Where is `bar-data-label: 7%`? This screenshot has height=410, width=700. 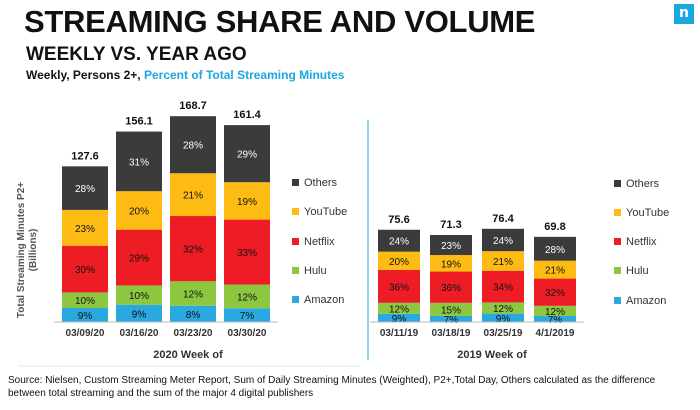 bar-data-label: 7% is located at coordinates (247, 316).